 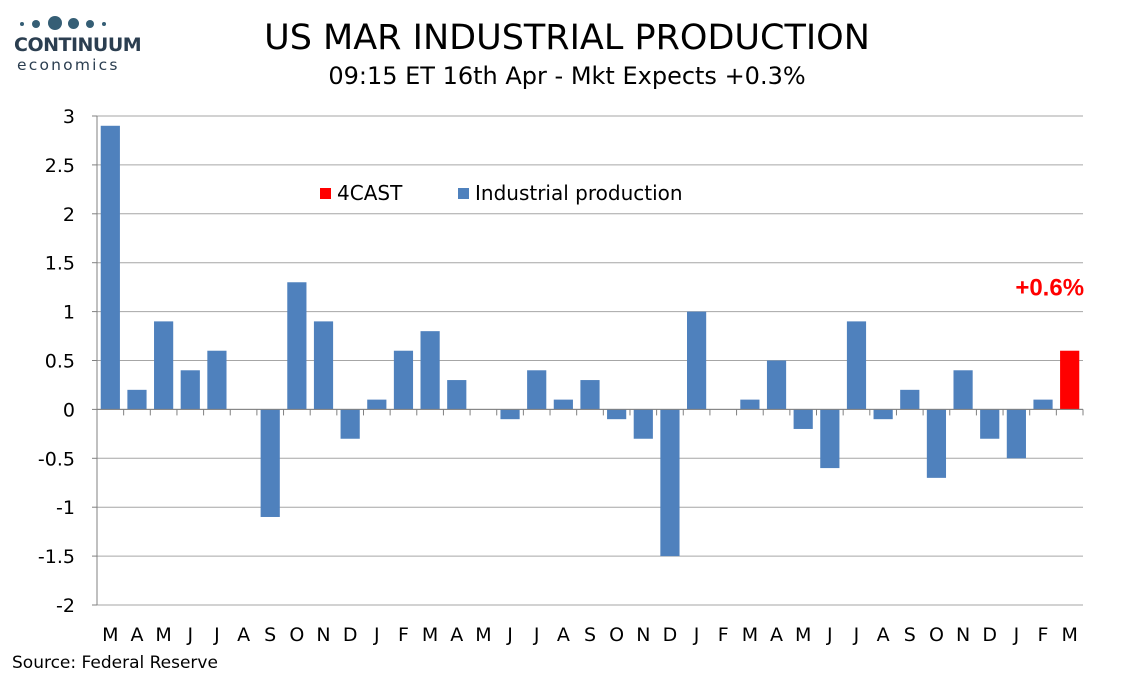 What do you see at coordinates (65, 508) in the screenshot?
I see `y-tick-label: -1` at bounding box center [65, 508].